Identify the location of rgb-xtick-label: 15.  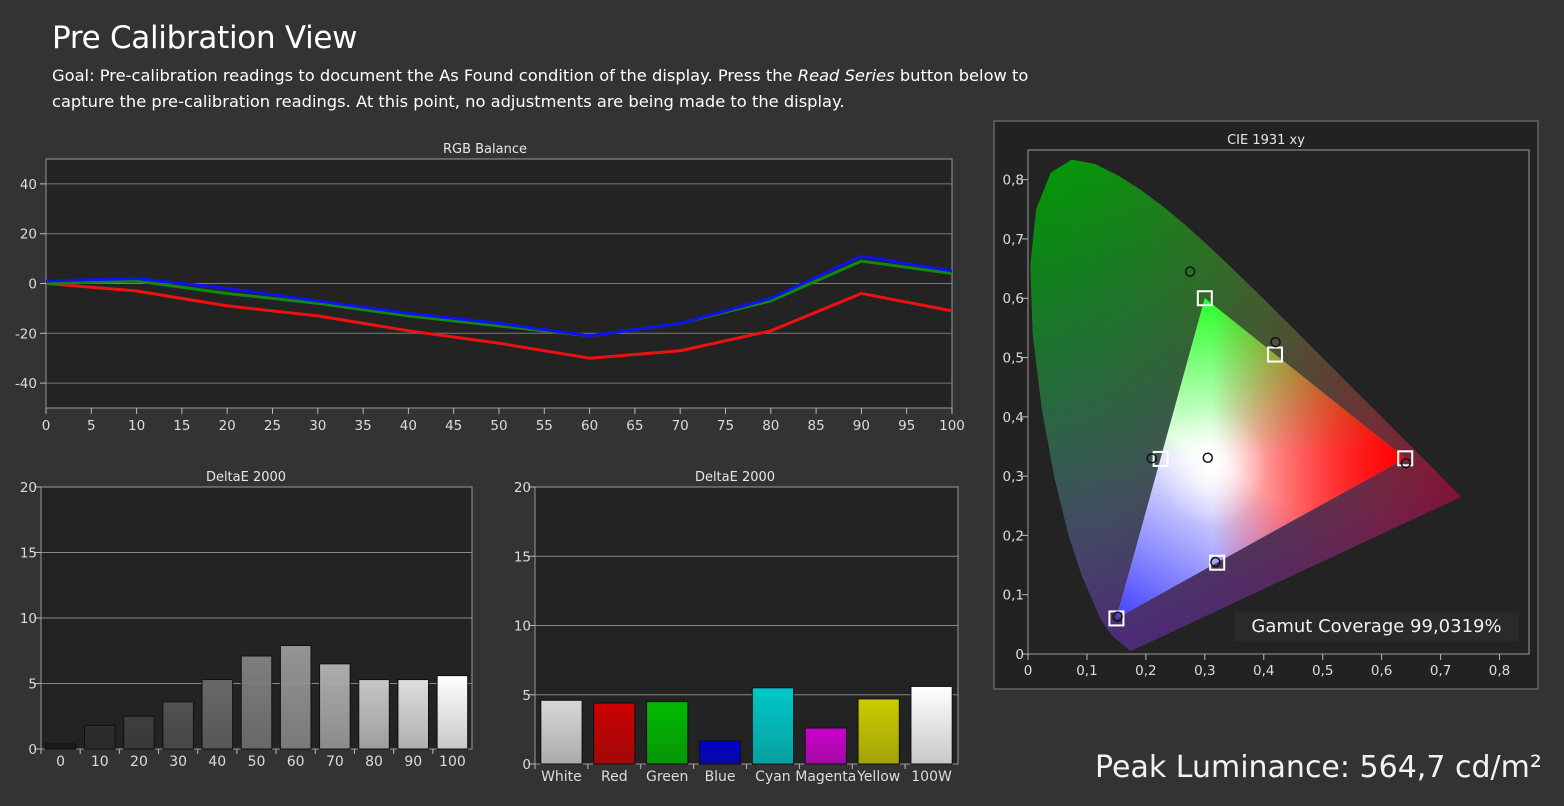
(181, 426).